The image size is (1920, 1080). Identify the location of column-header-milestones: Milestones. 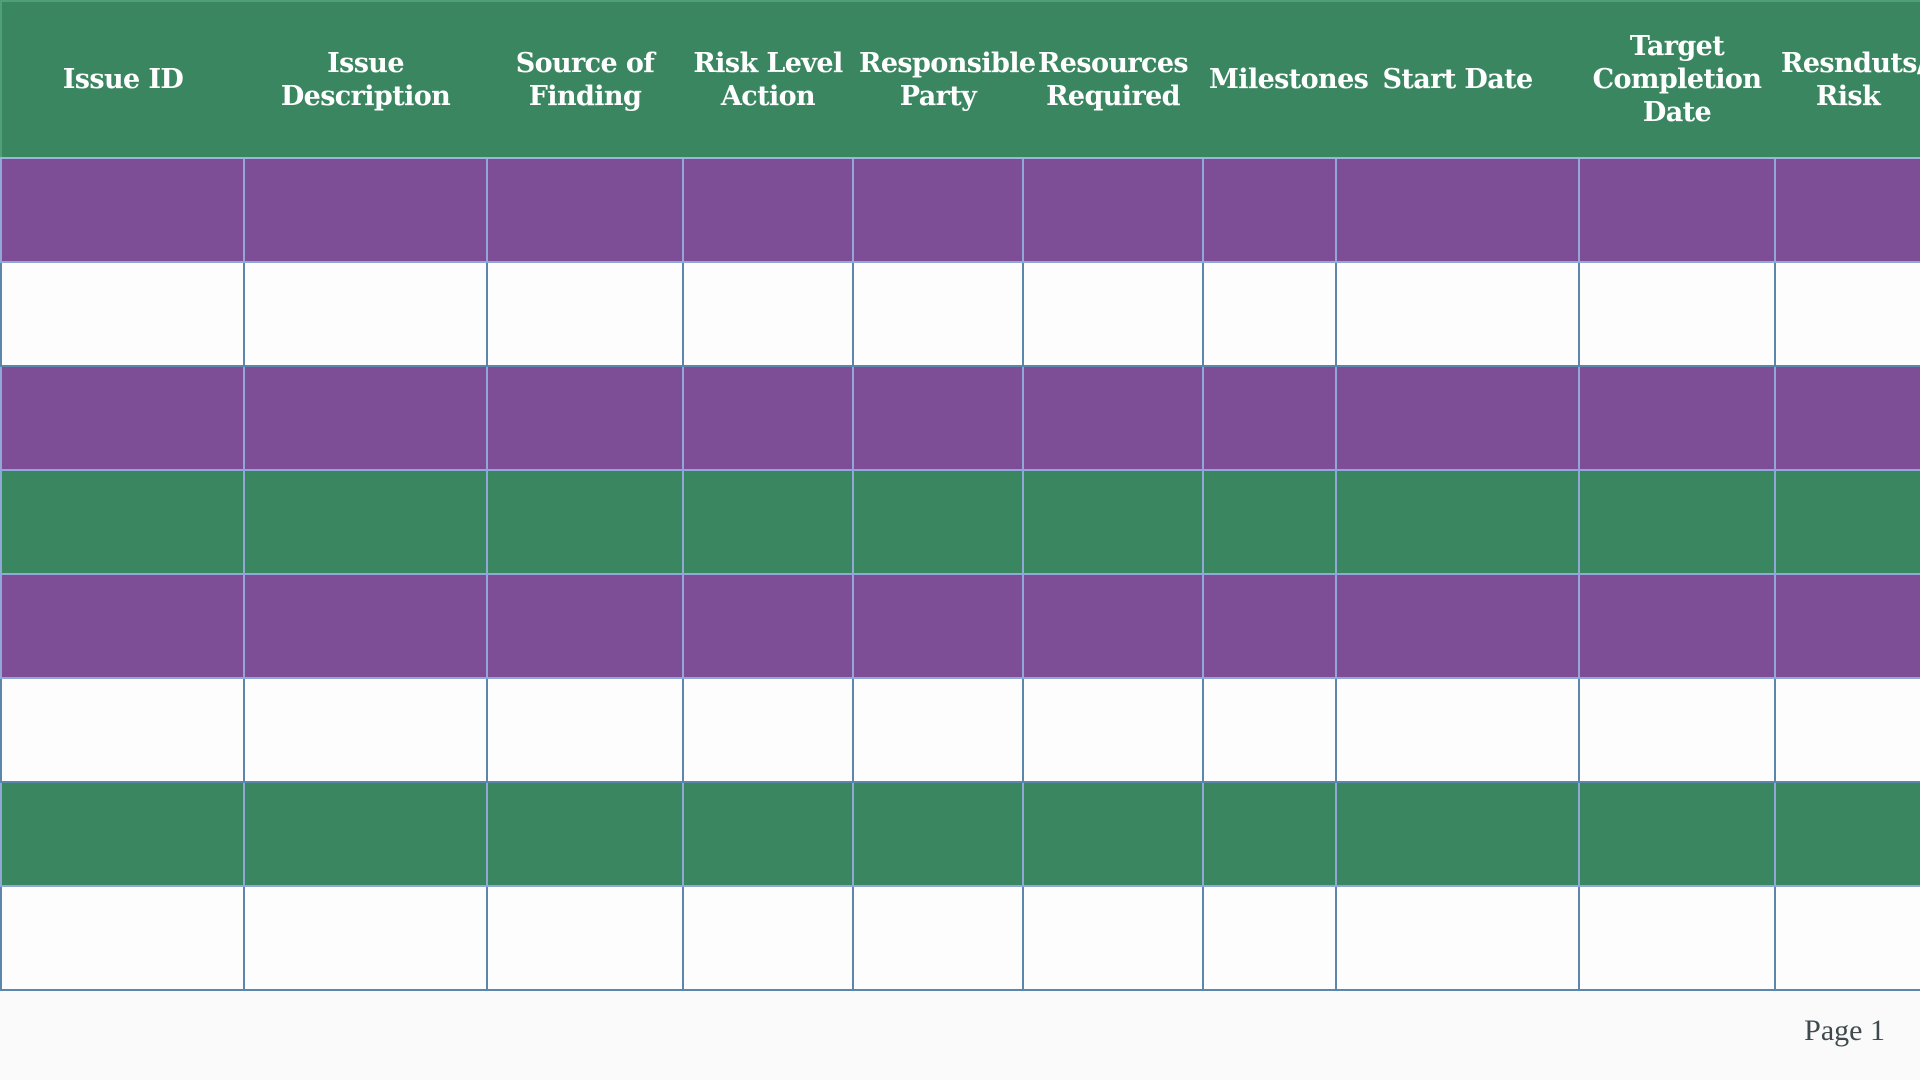
(1286, 79).